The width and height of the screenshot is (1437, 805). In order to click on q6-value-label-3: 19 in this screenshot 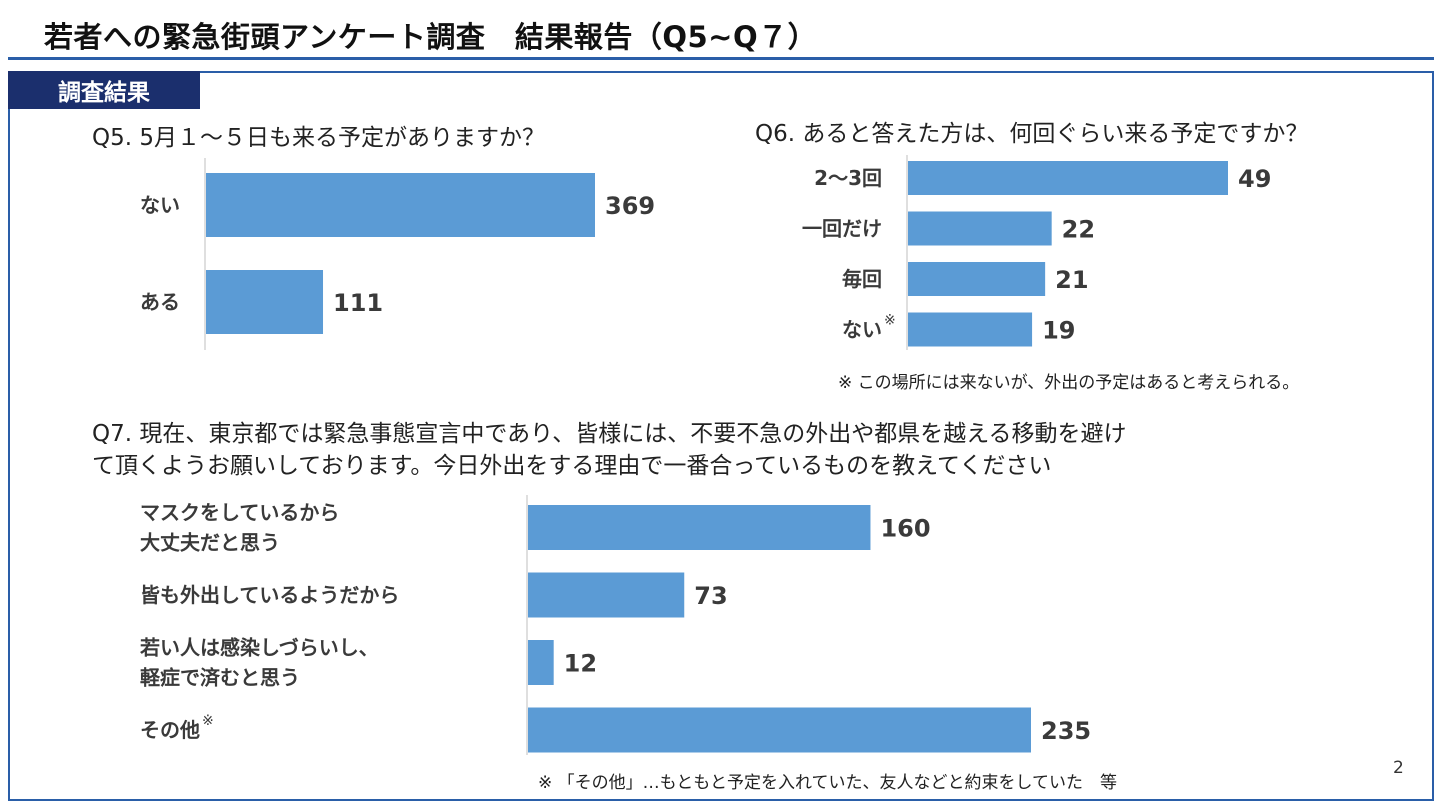, I will do `click(1058, 331)`.